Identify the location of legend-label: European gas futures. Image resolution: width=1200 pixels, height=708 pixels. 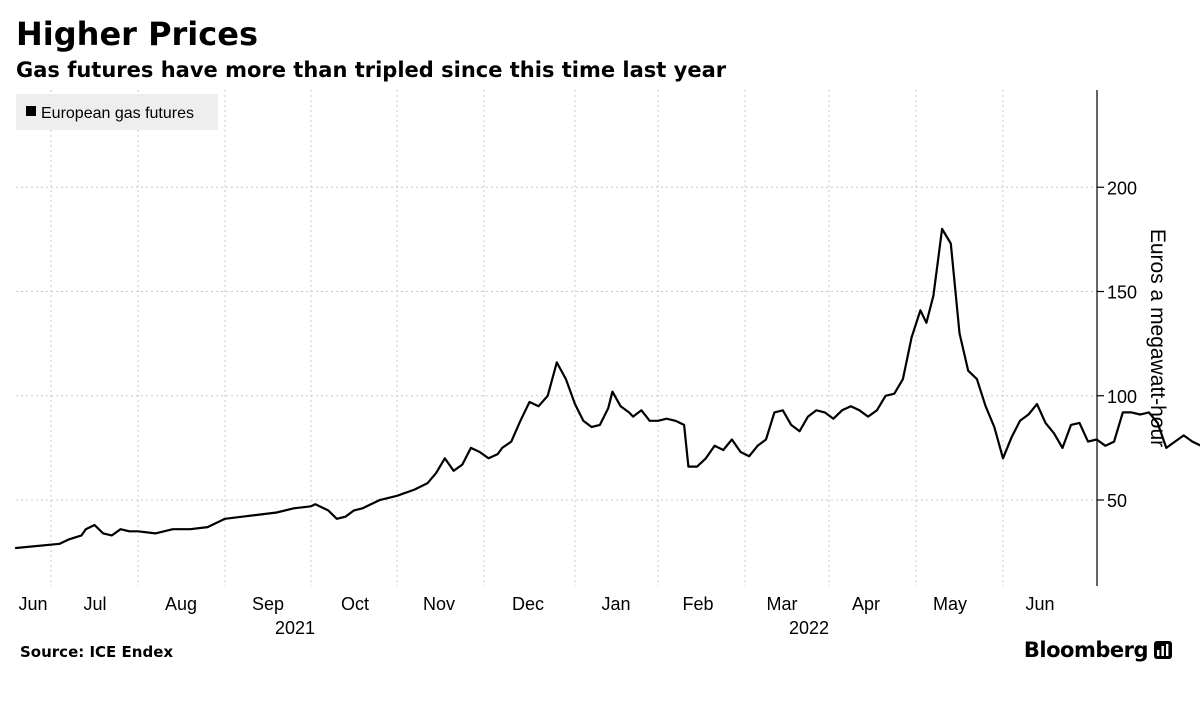
(117, 113).